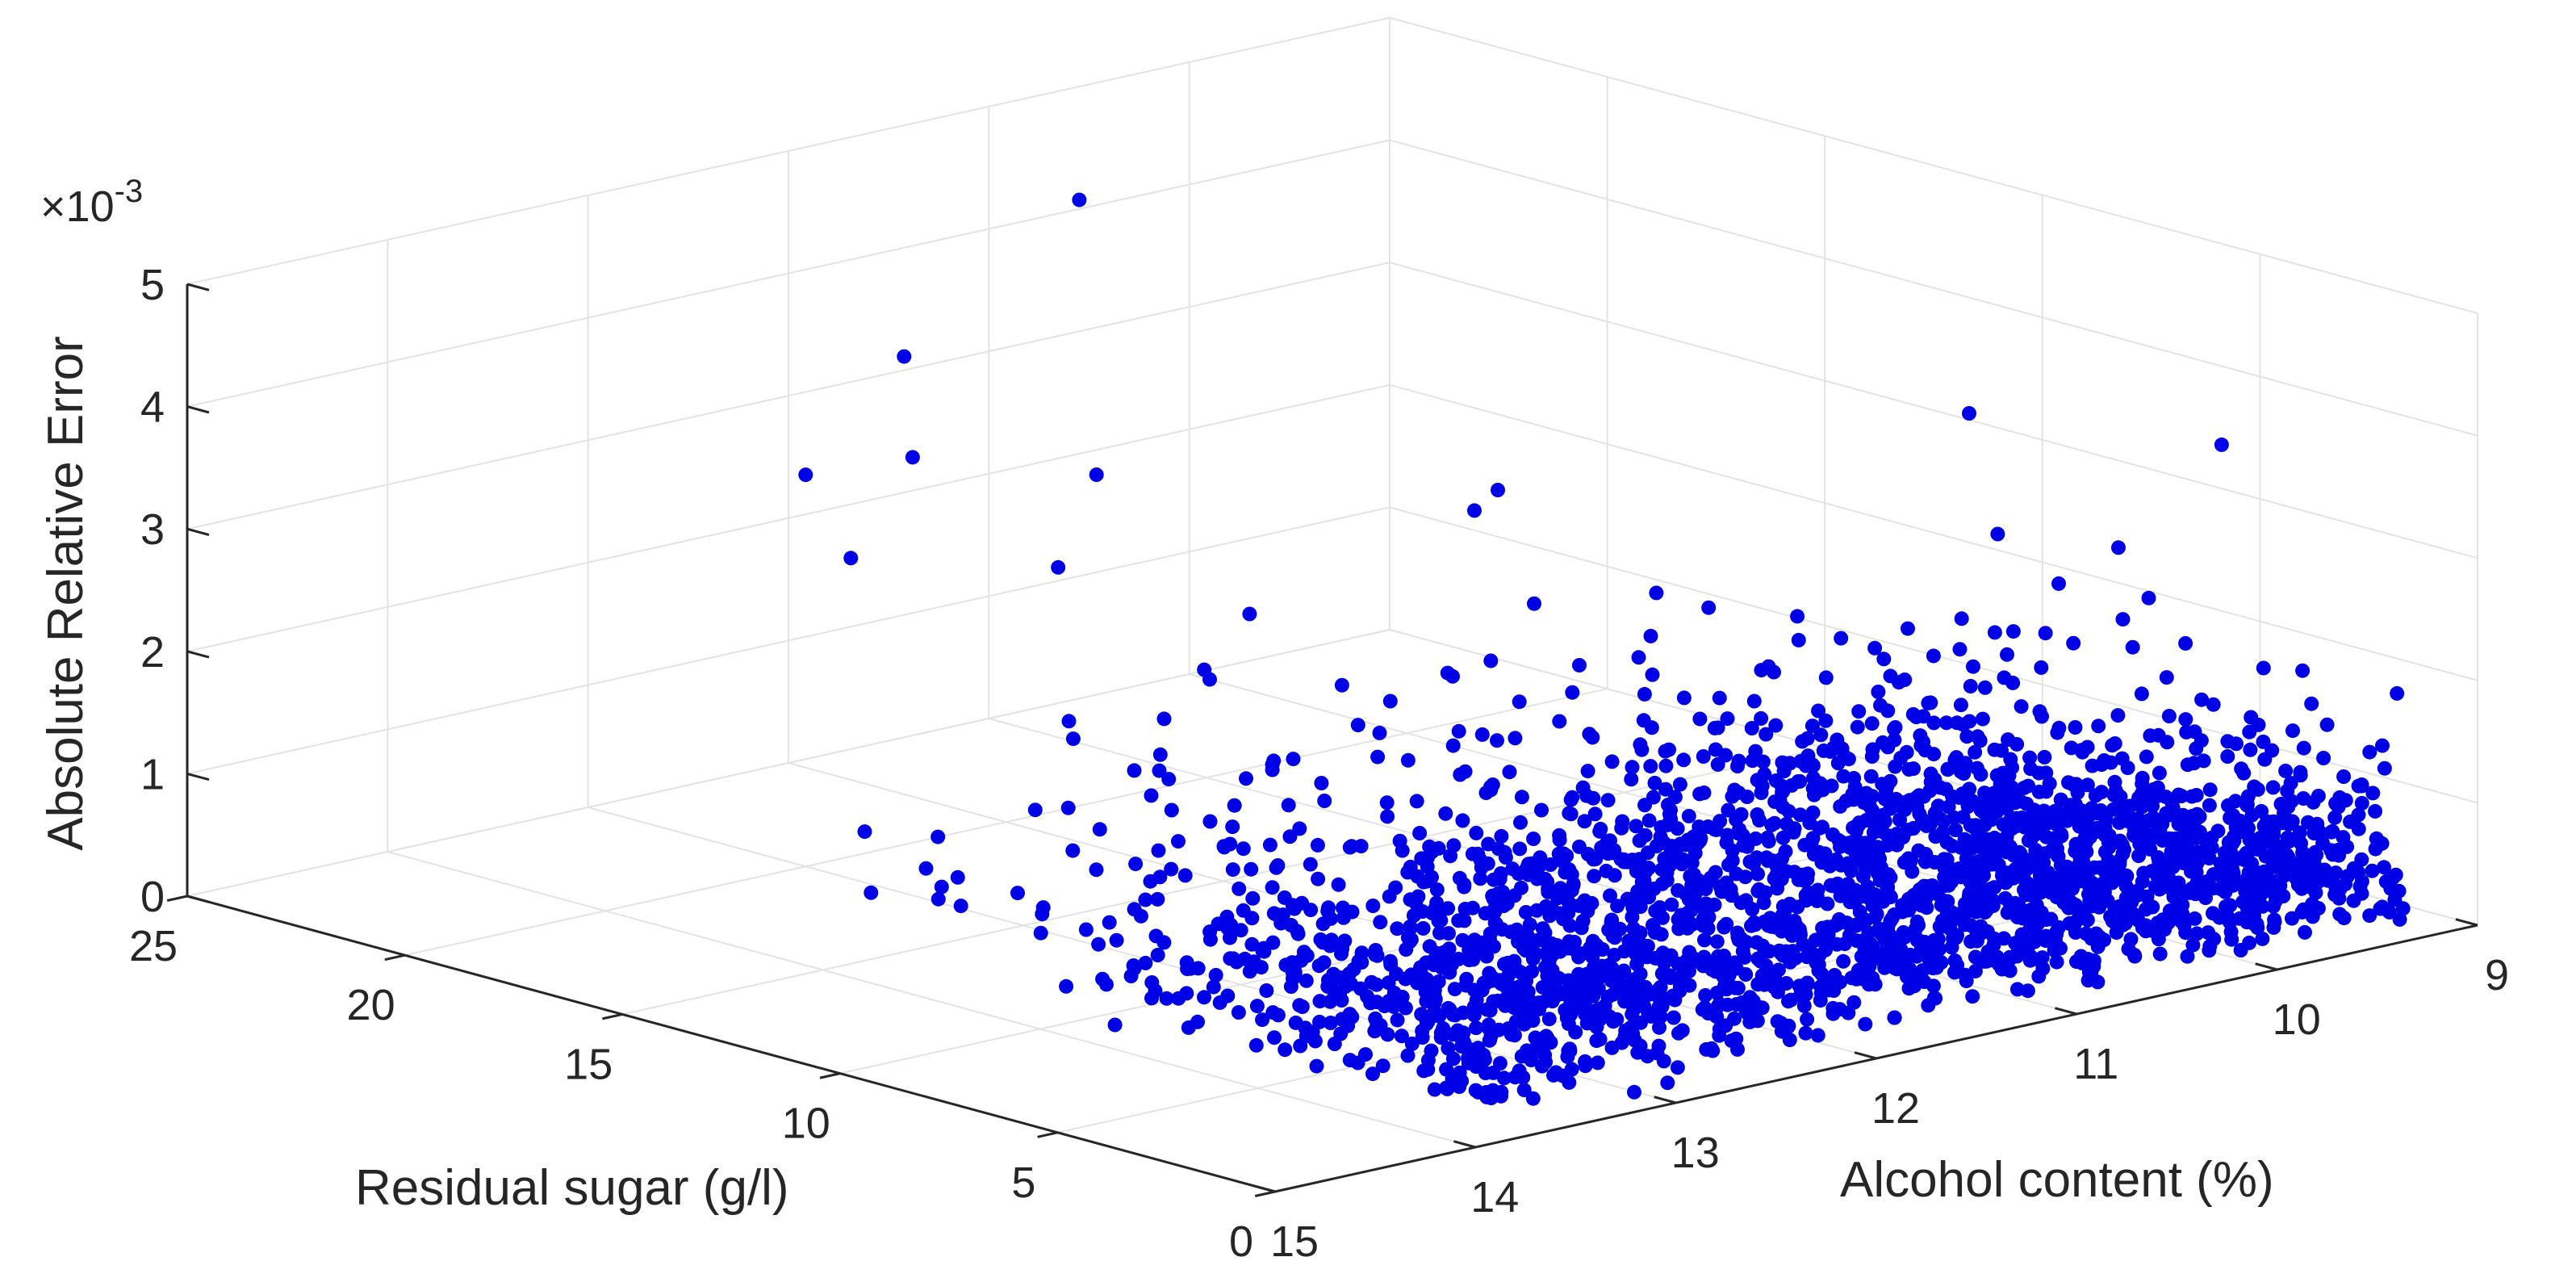 The width and height of the screenshot is (2576, 1278). I want to click on y-tick-label: 15, so click(588, 1064).